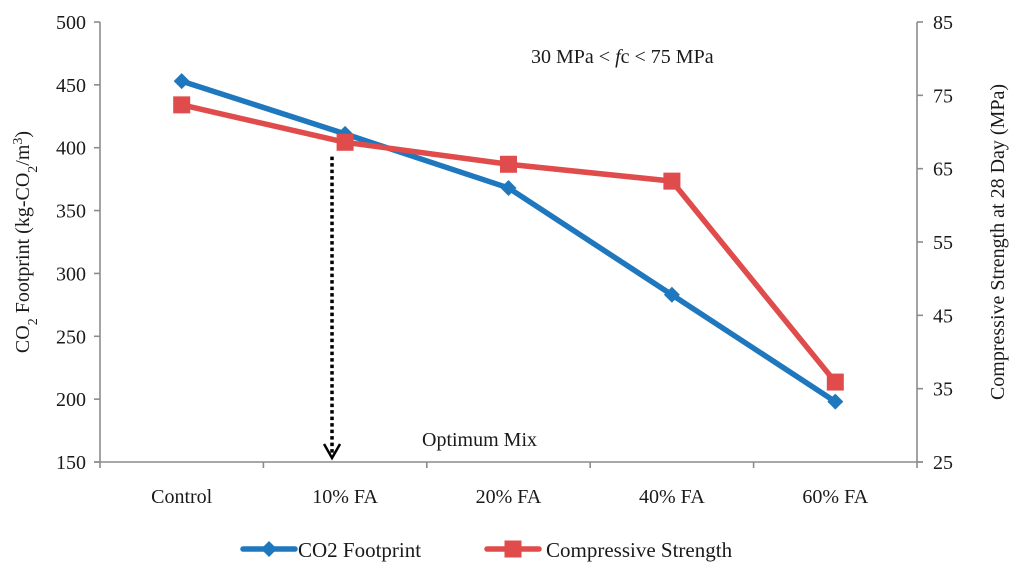 The height and width of the screenshot is (575, 1024). Describe the element at coordinates (513, 549) in the screenshot. I see `legend-square-icon` at that location.